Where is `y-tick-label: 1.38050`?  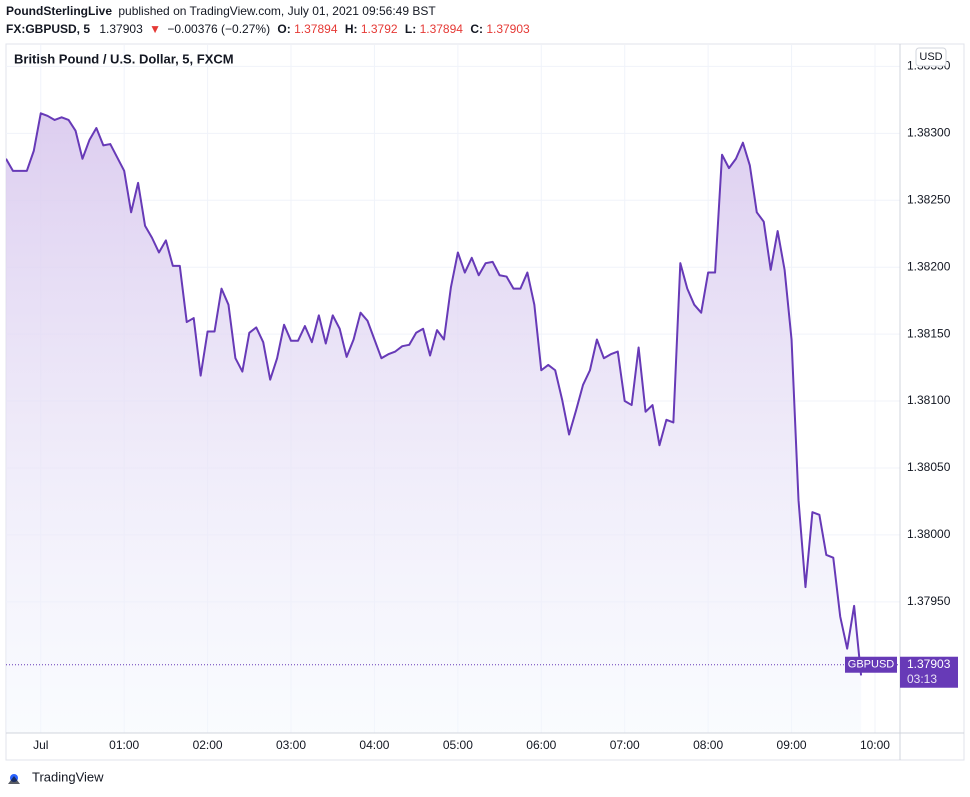
y-tick-label: 1.38050 is located at coordinates (929, 467).